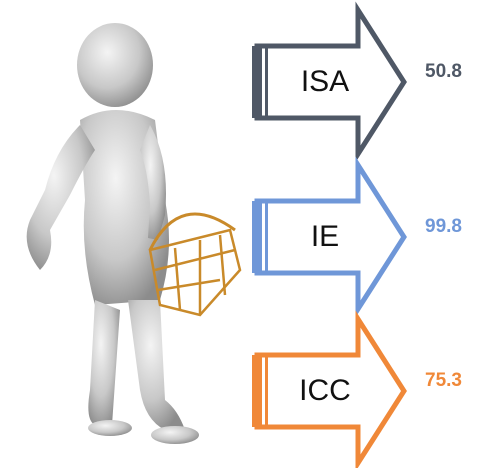 This screenshot has width=478, height=468. Describe the element at coordinates (325, 236) in the screenshot. I see `arrow-label: IE` at that location.